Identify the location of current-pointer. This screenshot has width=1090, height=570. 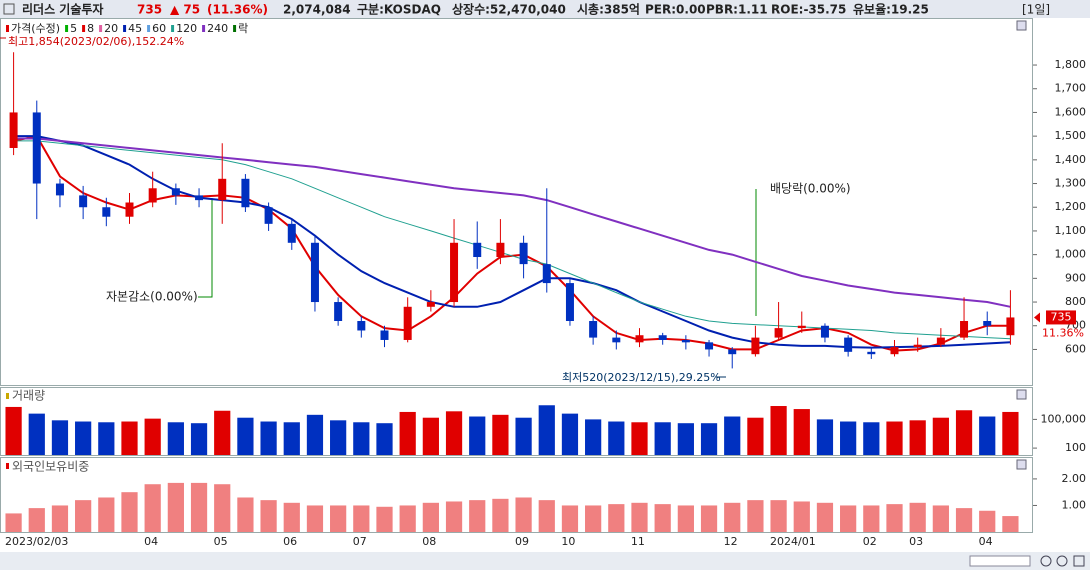
(1037, 317).